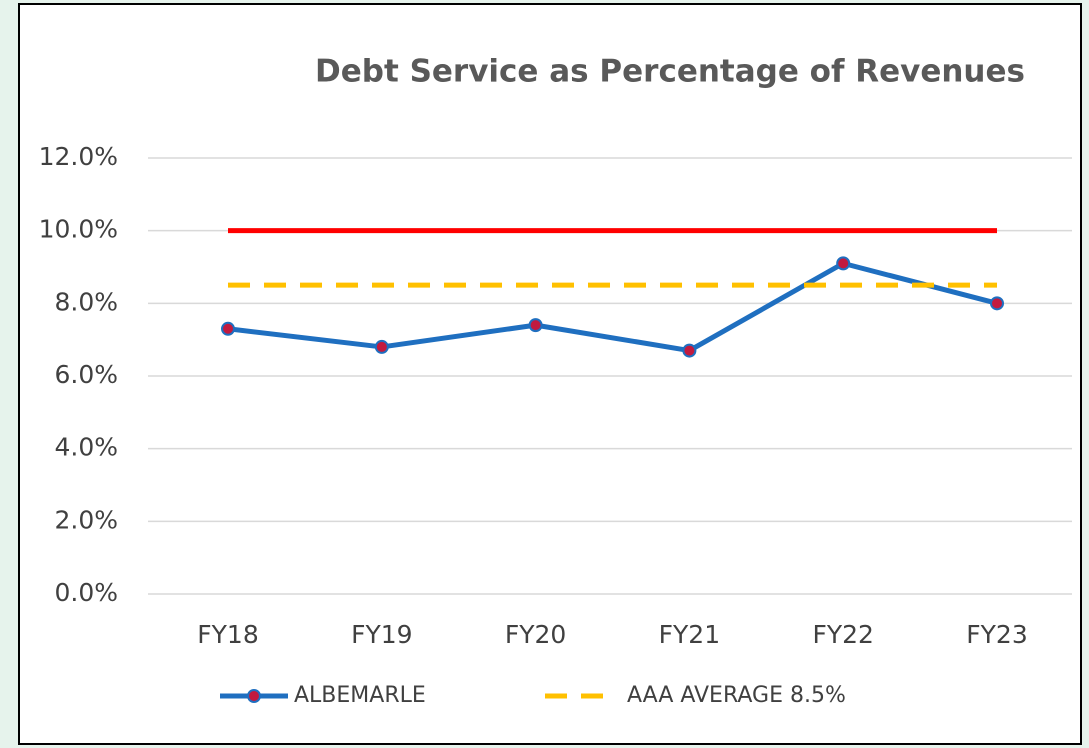  I want to click on x-tick-label: FY19, so click(381, 634).